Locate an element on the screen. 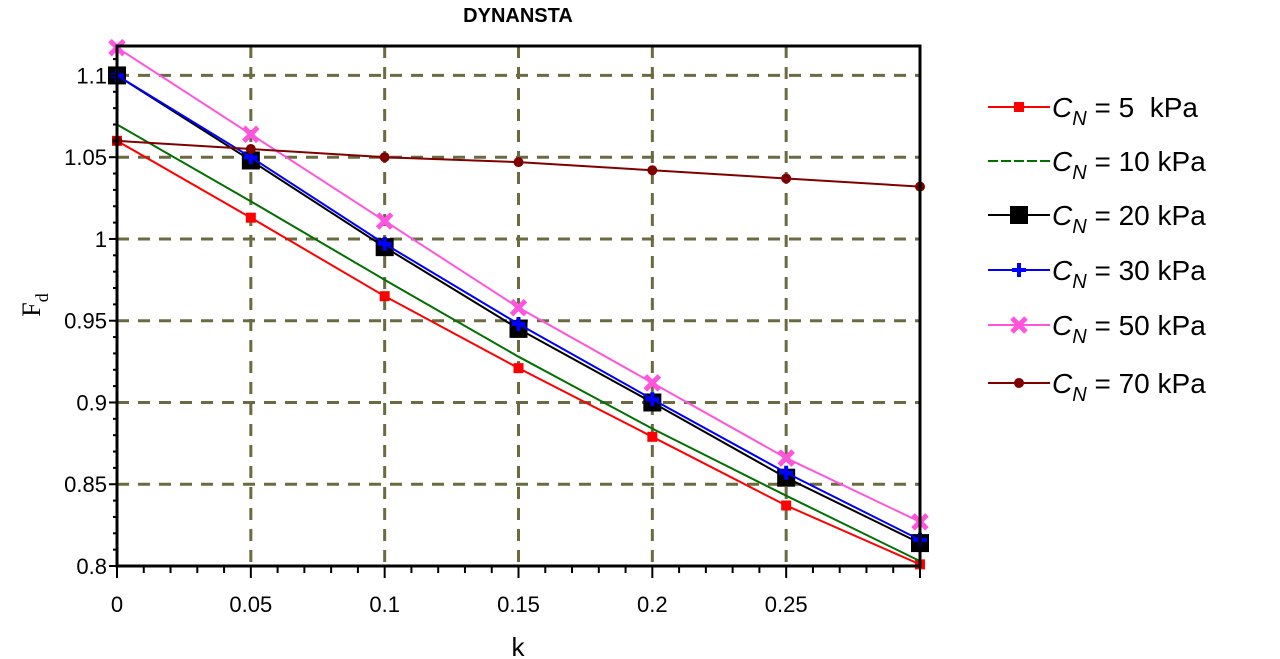 The width and height of the screenshot is (1280, 659). y-axis-label-sub: d is located at coordinates (42, 297).